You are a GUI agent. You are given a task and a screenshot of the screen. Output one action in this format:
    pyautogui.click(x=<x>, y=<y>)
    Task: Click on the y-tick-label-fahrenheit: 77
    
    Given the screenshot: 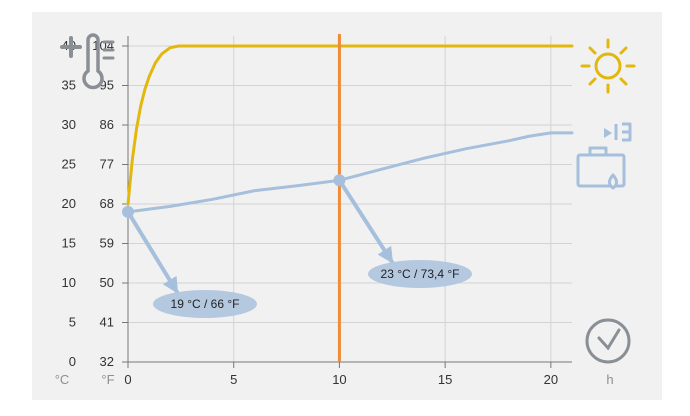 What is the action you would take?
    pyautogui.click(x=107, y=164)
    